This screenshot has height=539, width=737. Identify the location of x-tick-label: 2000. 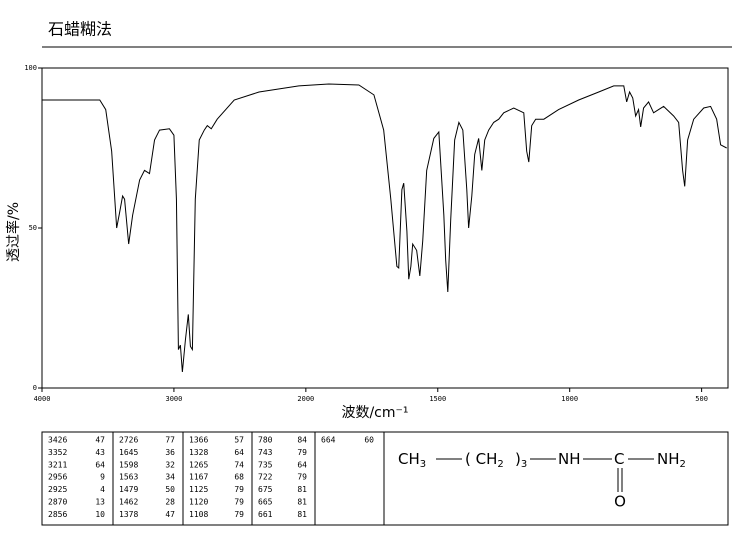
(305, 399).